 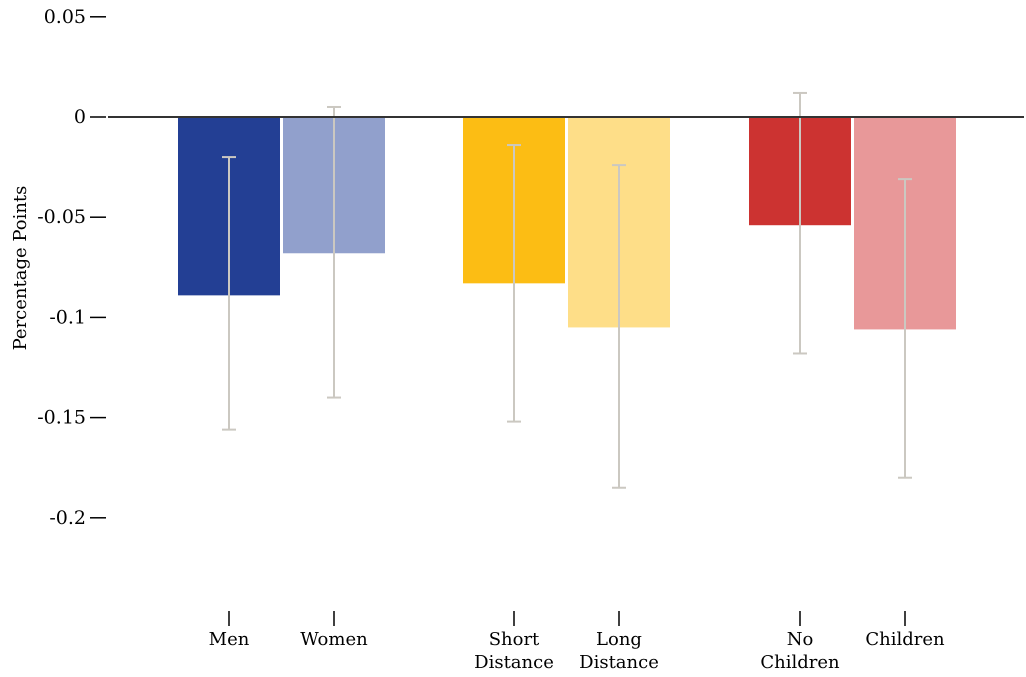 I want to click on y-tick-label: 0.05, so click(x=65, y=17).